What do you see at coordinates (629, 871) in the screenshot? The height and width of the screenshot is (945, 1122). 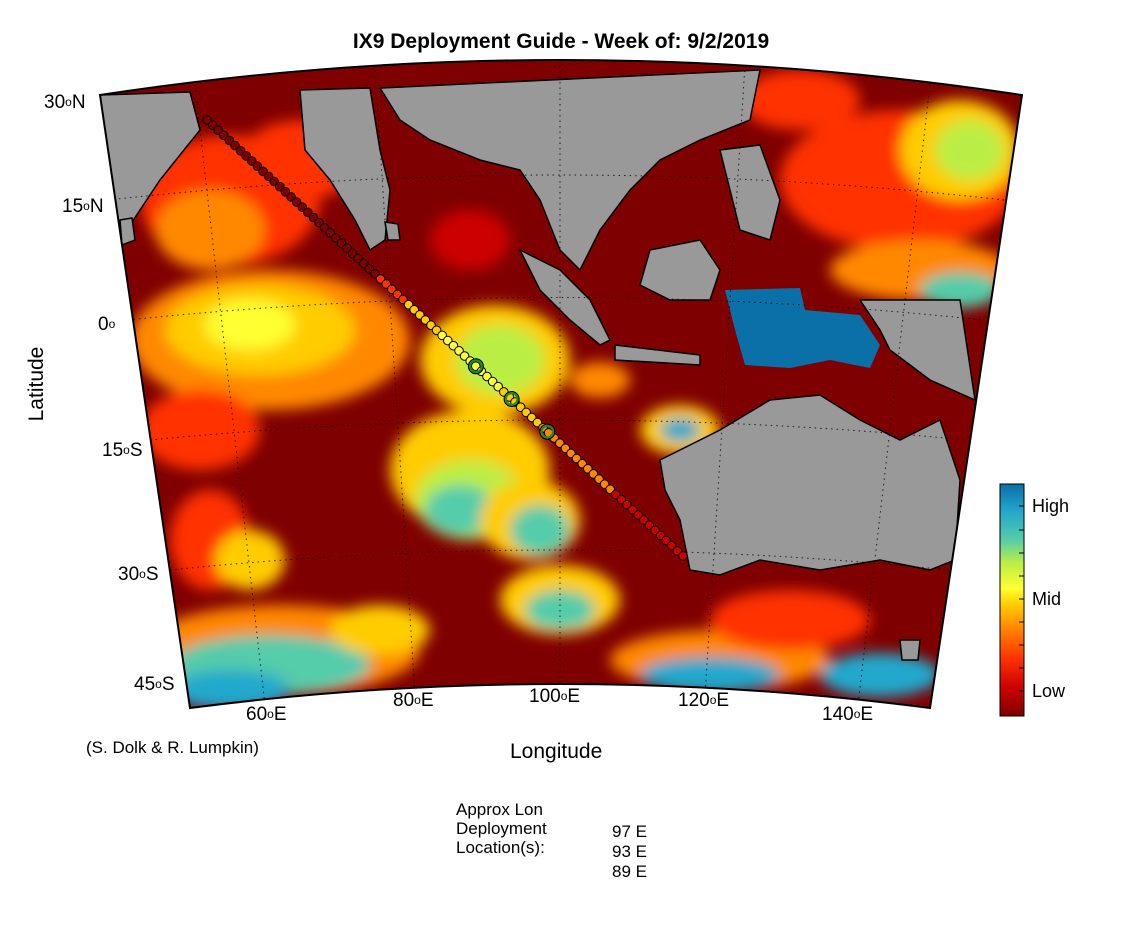 I see `deployment-location: 89 E` at bounding box center [629, 871].